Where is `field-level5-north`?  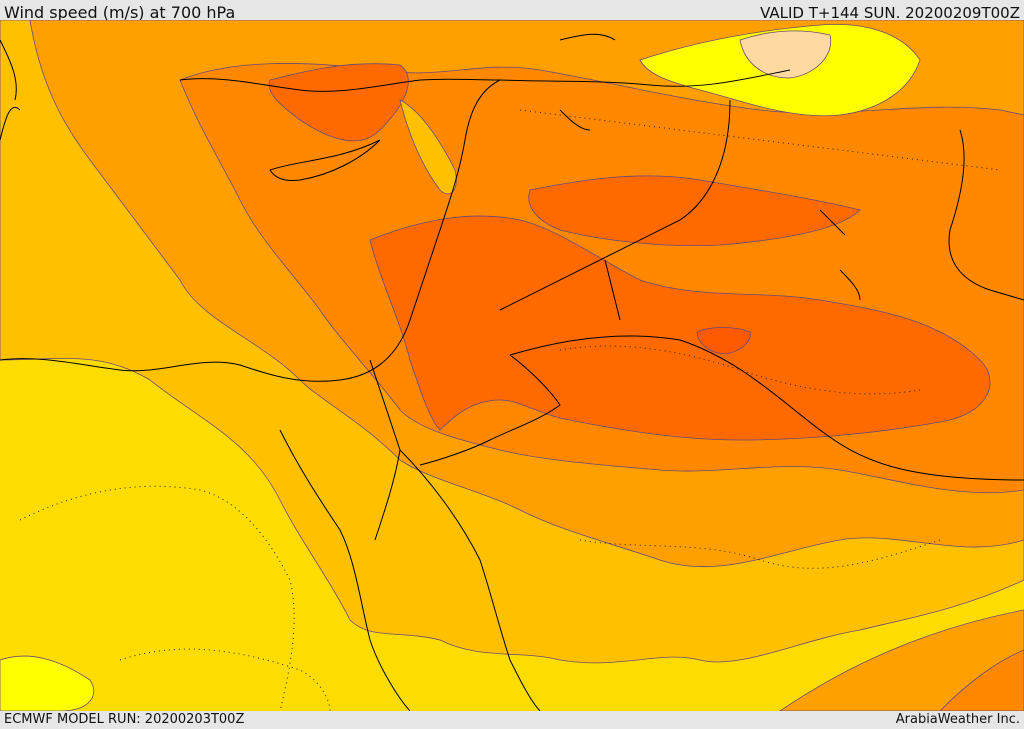
field-level5-north is located at coordinates (338, 102).